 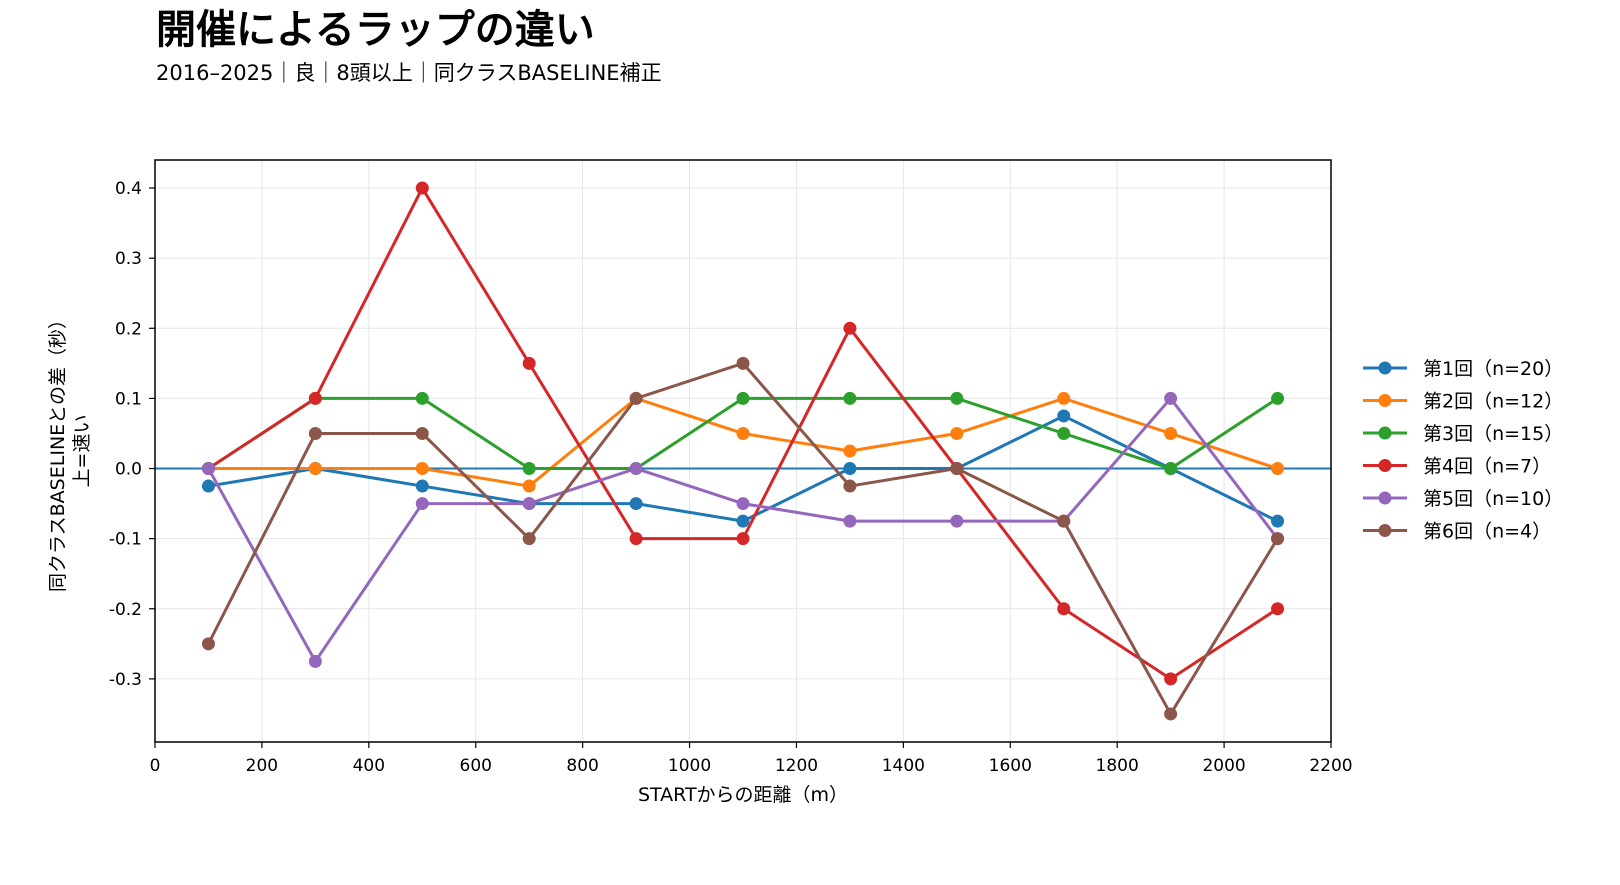 I want to click on y-axis-label: 同クラスBASELINEとの差（秒）, so click(x=58, y=451).